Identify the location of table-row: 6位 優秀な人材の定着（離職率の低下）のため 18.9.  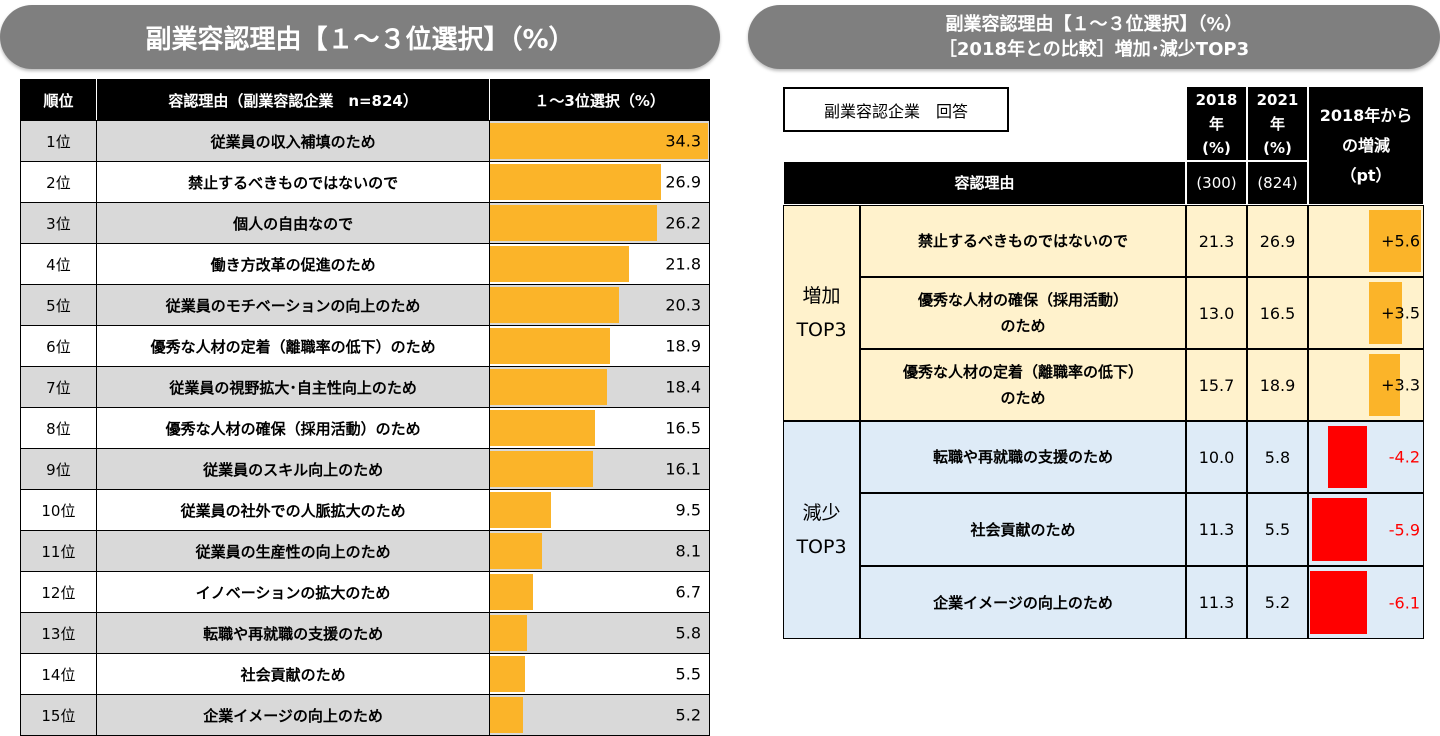
(365, 346).